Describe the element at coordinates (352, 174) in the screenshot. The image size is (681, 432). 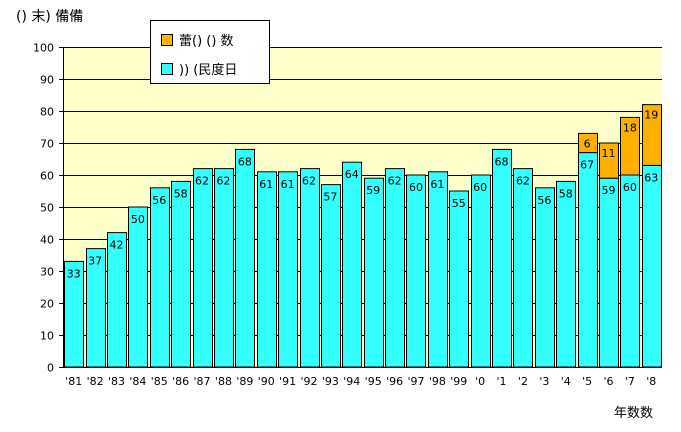
I see `data-label: 64` at that location.